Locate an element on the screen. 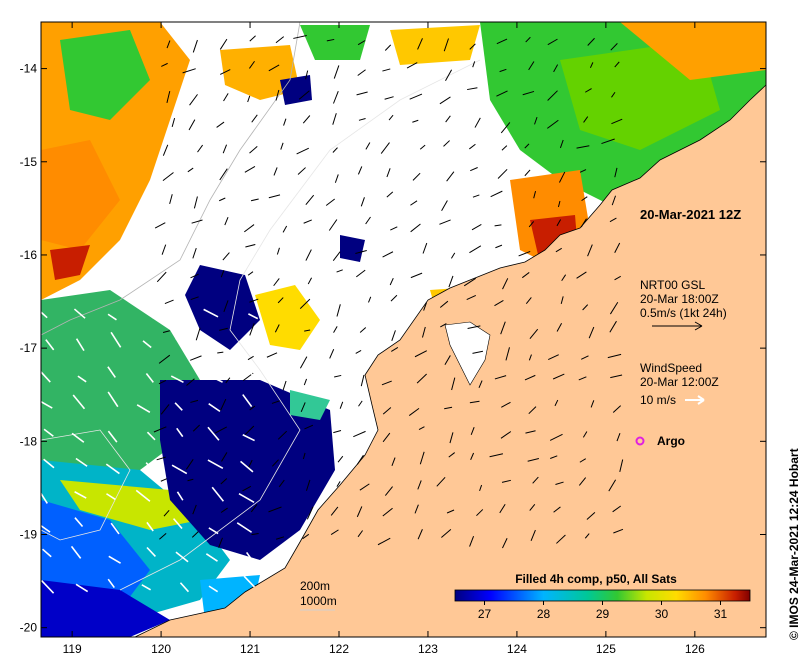 The width and height of the screenshot is (809, 672). y-tick-label: -14 is located at coordinates (29, 69).